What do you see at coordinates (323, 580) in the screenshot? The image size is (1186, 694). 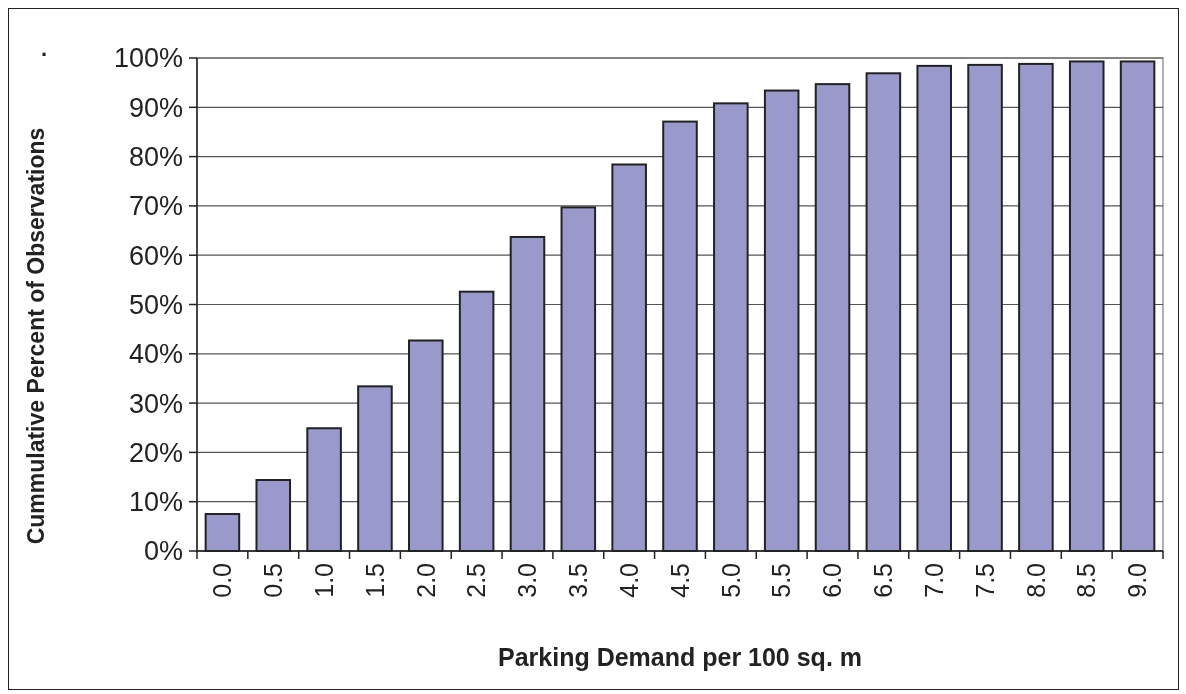 I see `x-tick-label: 1.0` at bounding box center [323, 580].